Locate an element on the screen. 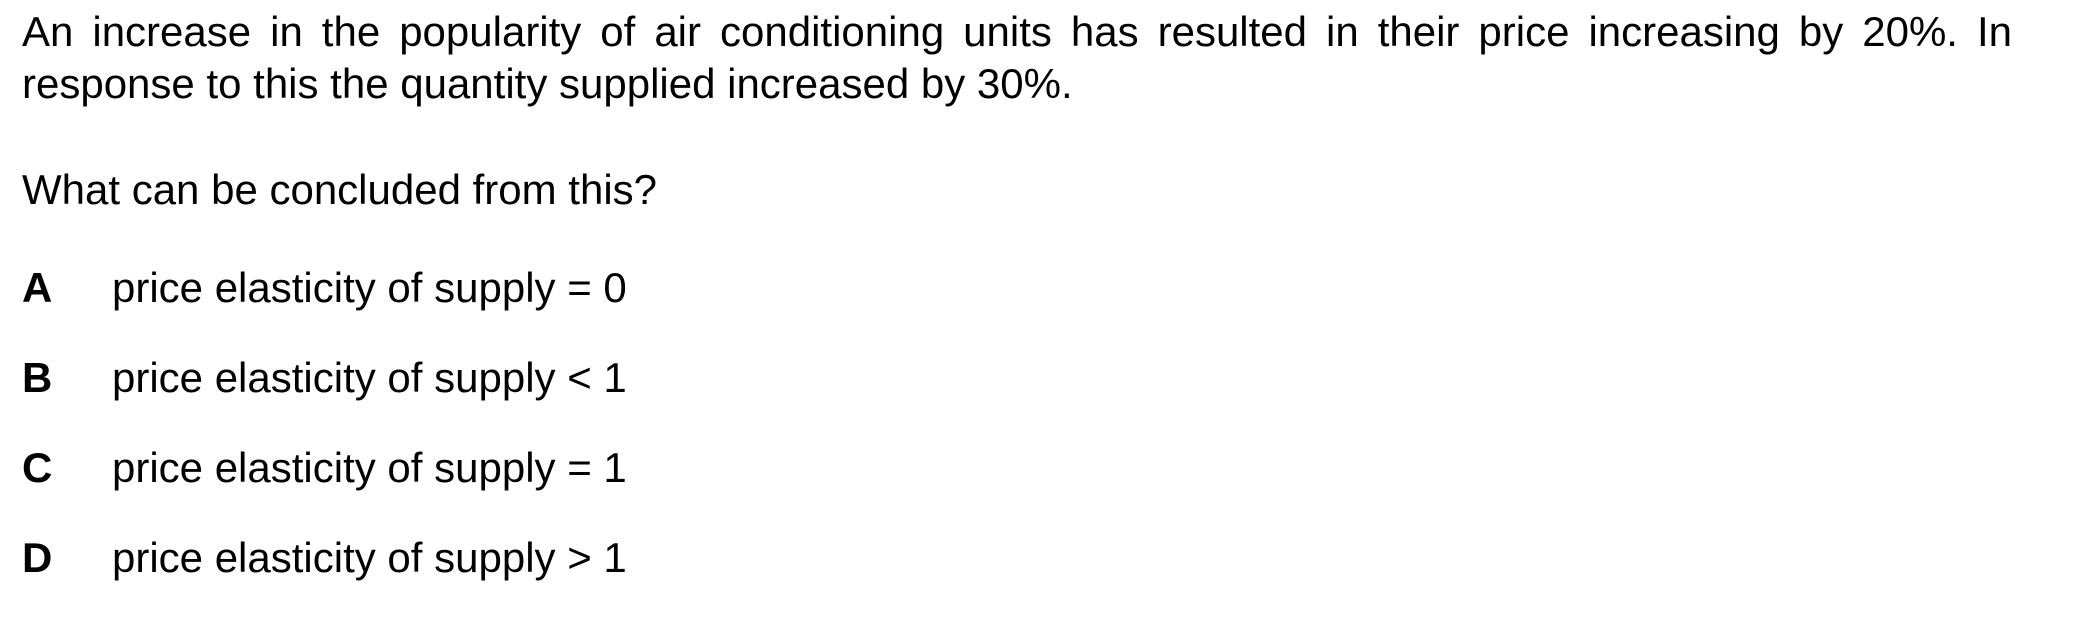  option-text: price elasticity of supply = 0 is located at coordinates (369, 287).